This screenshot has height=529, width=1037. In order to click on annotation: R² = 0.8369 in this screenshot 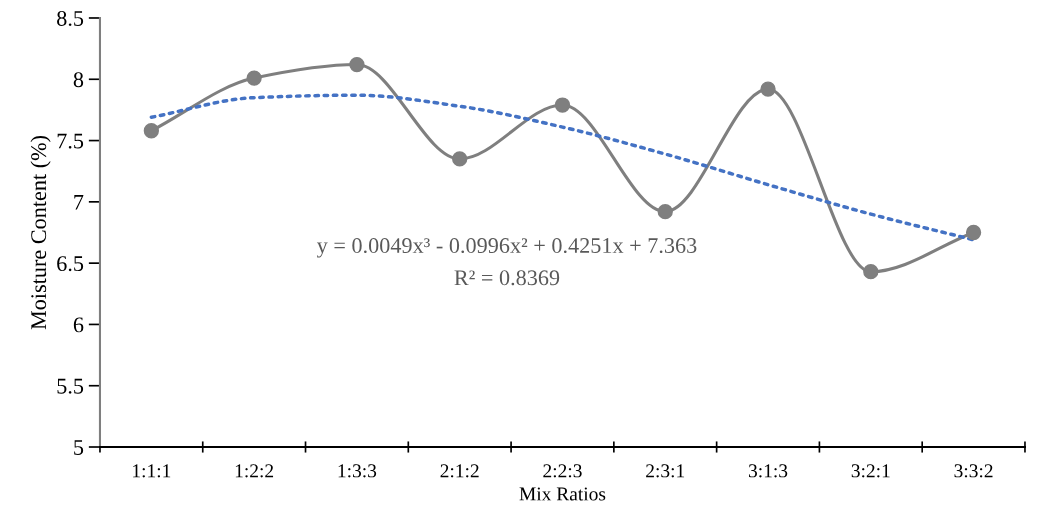, I will do `click(507, 278)`.